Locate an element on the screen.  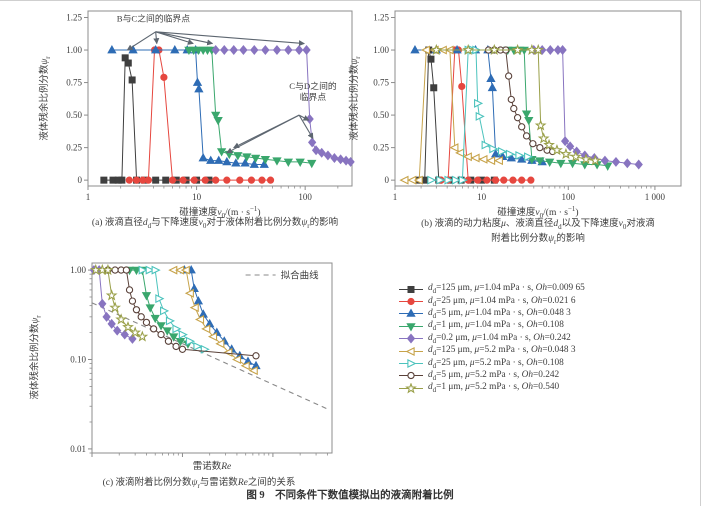
fit-curve-legend: 拟合曲线 is located at coordinates (282, 276).